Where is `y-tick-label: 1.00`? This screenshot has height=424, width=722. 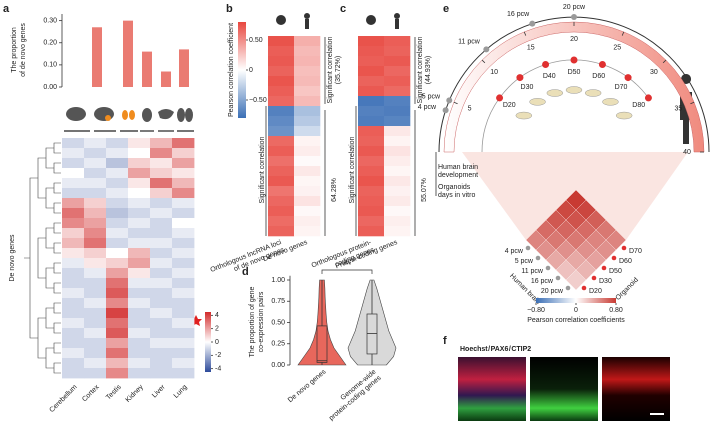 y-tick-label: 1.00 is located at coordinates (278, 280).